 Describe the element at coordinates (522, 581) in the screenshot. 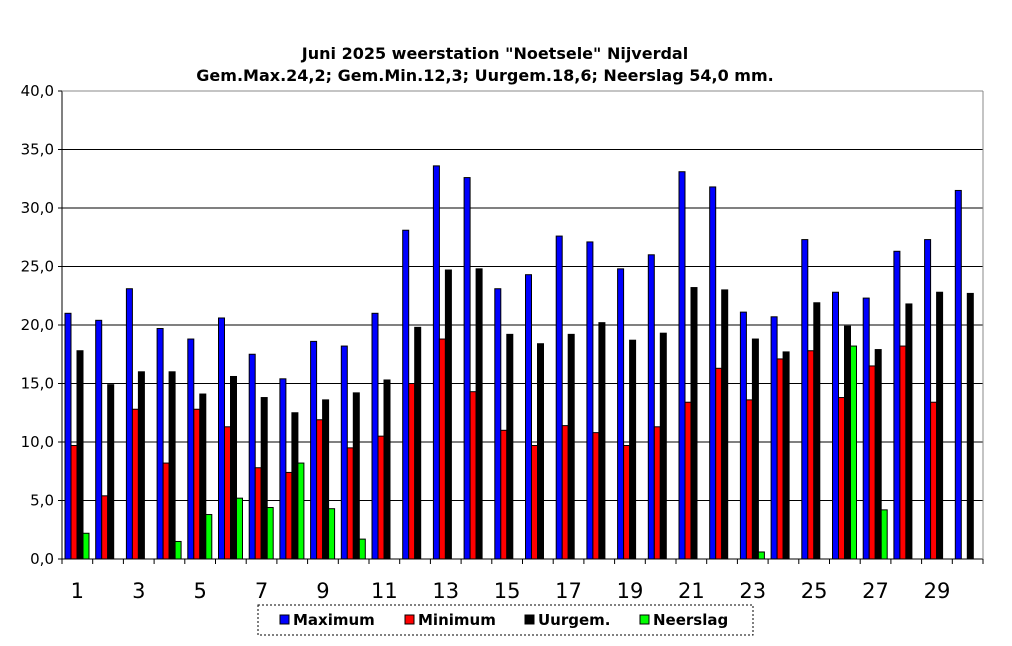

I see `x-axis-ticks: 1 3 5 7 9 11 13 15 17 19 21 23 25 27 29` at that location.